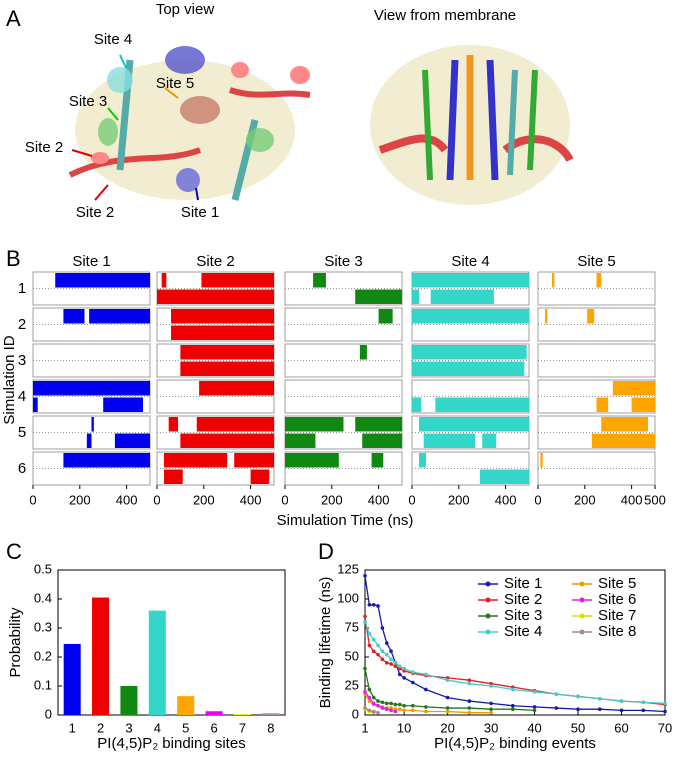 The height and width of the screenshot is (758, 677). I want to click on x-tick-label: 6, so click(213, 727).